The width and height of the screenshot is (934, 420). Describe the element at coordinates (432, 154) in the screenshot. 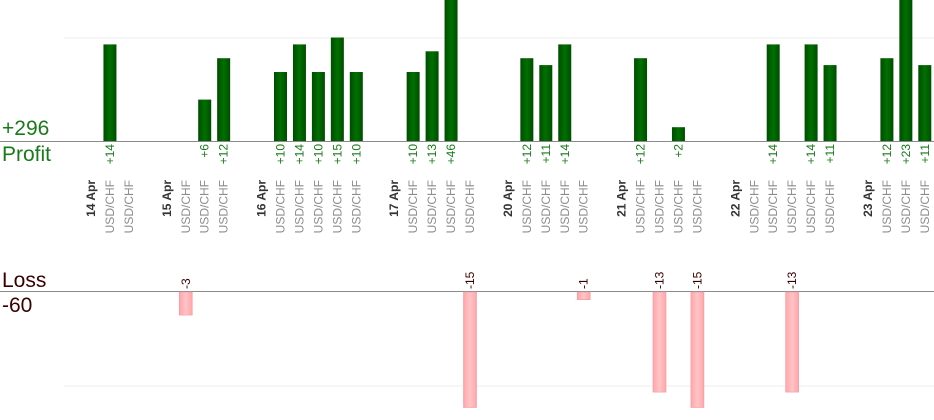

I see `profit-value-label: +13` at that location.